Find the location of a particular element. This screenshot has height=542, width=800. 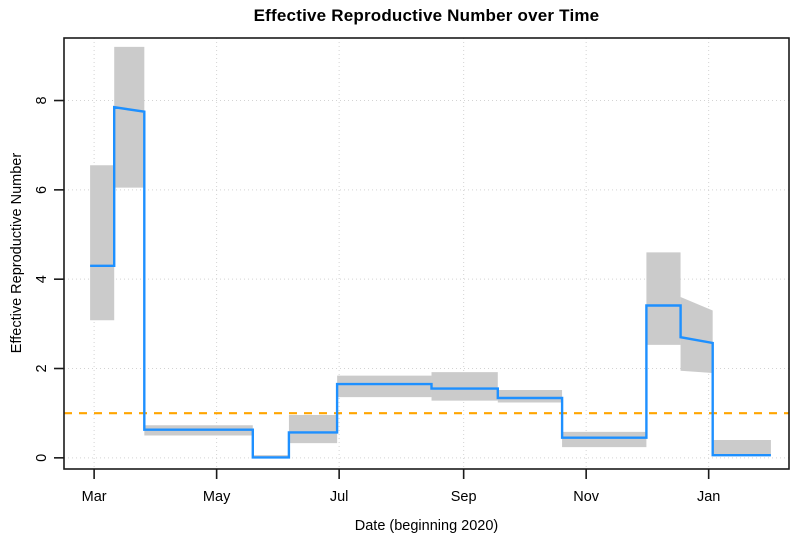

x-axis-label: Date (beginning 2020) is located at coordinates (426, 526).